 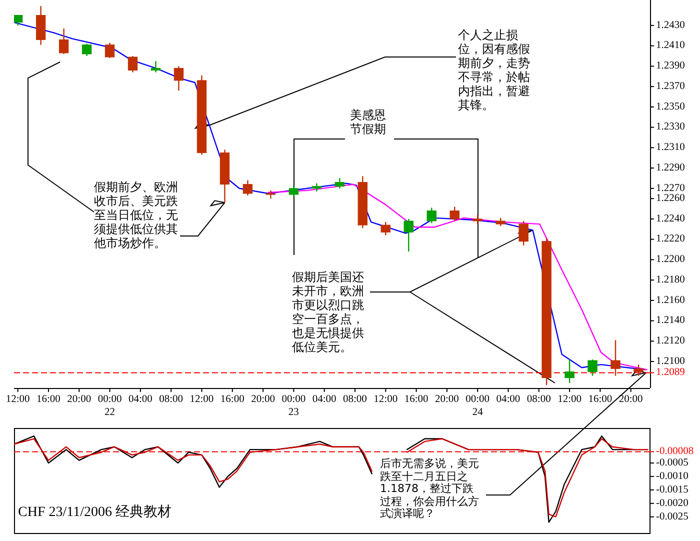 I want to click on y-tick-label: -0.0025, so click(x=672, y=516).